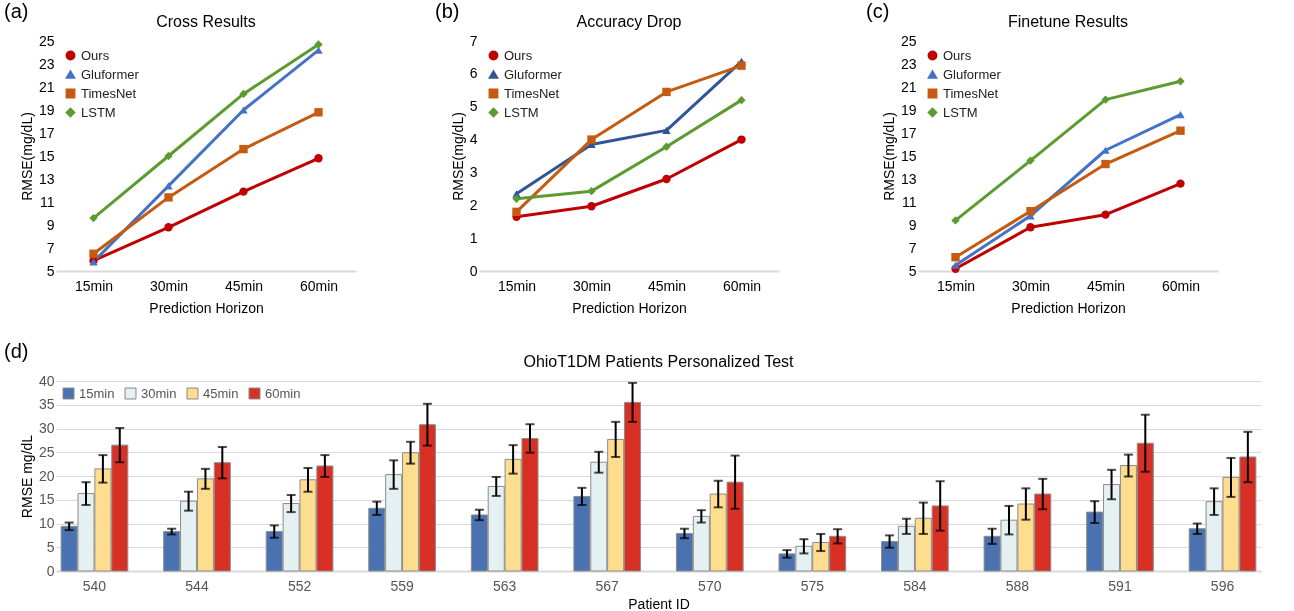 This screenshot has height=611, width=1294. What do you see at coordinates (629, 21) in the screenshot?
I see `chart-title: Accuracy Drop` at bounding box center [629, 21].